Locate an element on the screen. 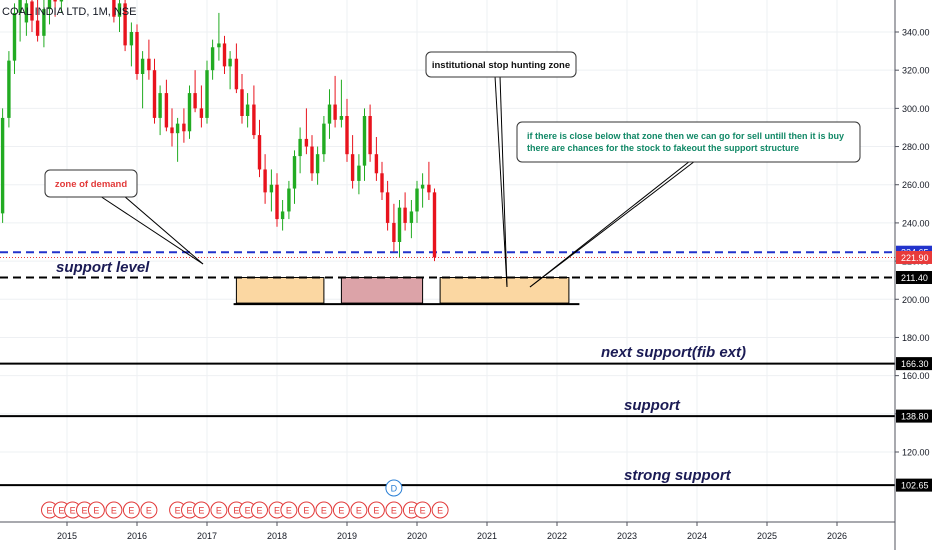  price-badge-label: 221.90 is located at coordinates (915, 258).